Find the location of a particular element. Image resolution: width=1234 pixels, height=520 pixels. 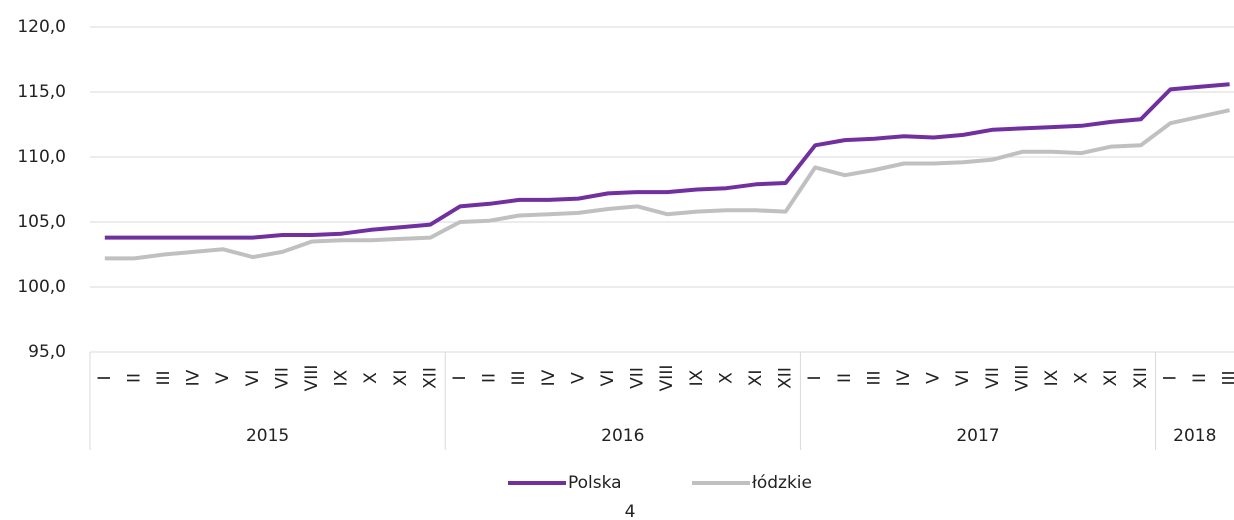

y-tick-label: 100,0 is located at coordinates (41, 287).